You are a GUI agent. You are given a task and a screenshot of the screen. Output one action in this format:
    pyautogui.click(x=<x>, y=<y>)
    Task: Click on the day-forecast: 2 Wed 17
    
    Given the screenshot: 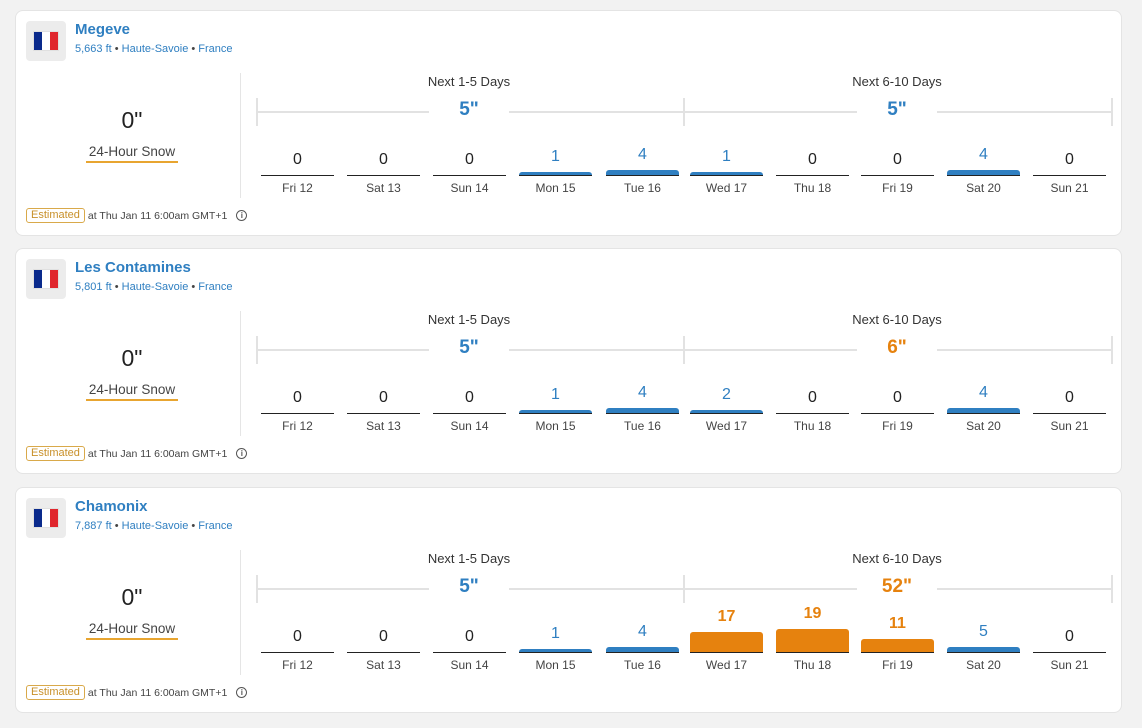 What is the action you would take?
    pyautogui.click(x=726, y=397)
    